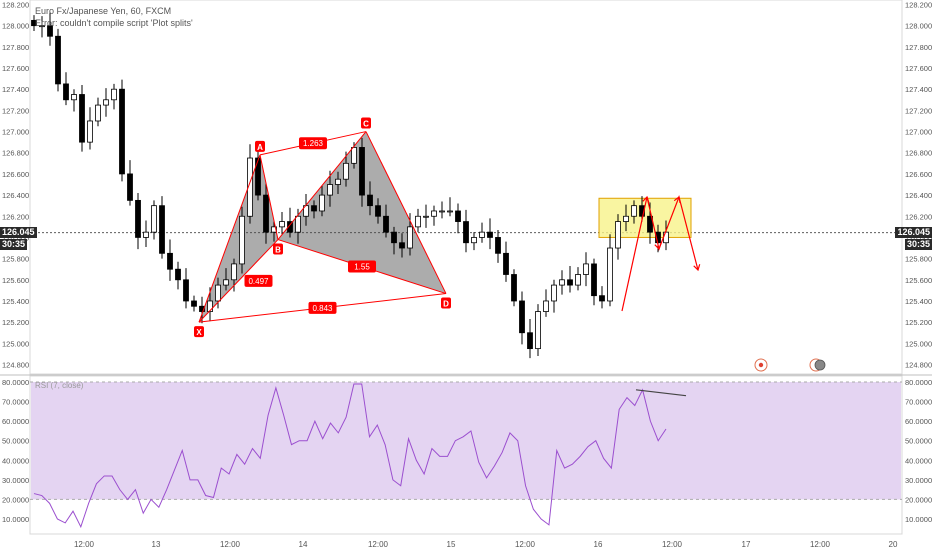 Image resolution: width=932 pixels, height=555 pixels. Describe the element at coordinates (15, 402) in the screenshot. I see `rsi-y-tick-left-1: 70.0000` at that location.